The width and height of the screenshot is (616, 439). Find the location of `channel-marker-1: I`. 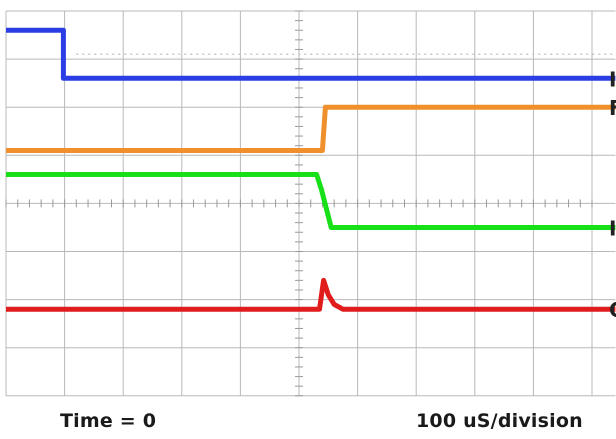

channel-marker-1: I is located at coordinates (612, 79).